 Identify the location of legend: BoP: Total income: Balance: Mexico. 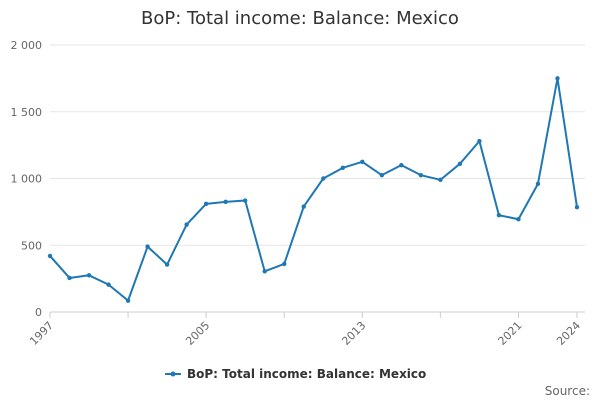
(295, 374).